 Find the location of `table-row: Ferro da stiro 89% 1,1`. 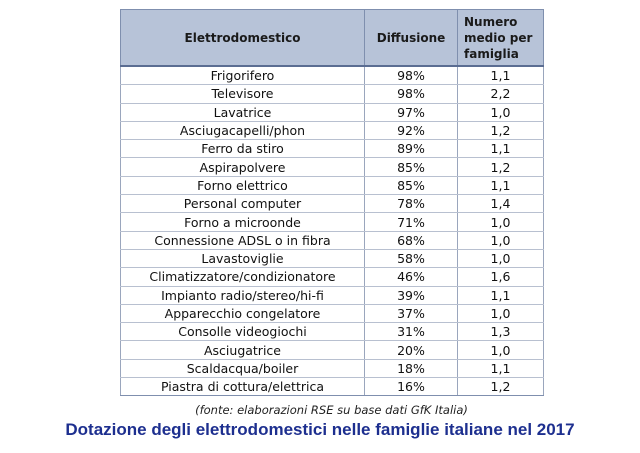

table-row: Ferro da stiro 89% 1,1 is located at coordinates (332, 149).